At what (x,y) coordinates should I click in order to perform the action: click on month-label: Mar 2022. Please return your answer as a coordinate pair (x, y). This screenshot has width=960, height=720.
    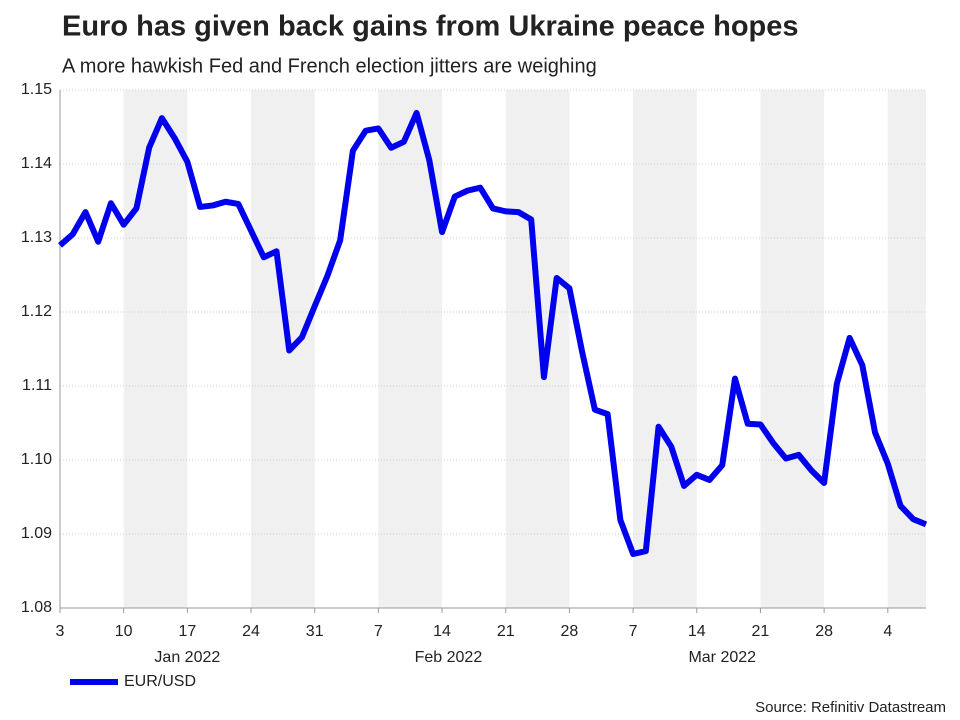
    Looking at the image, I should click on (722, 657).